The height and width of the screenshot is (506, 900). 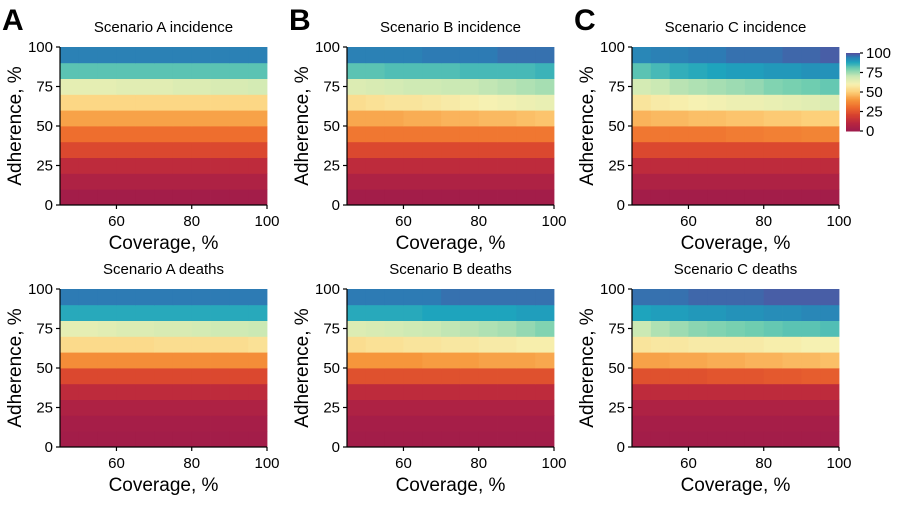 I want to click on panel-letter: B, so click(x=300, y=20).